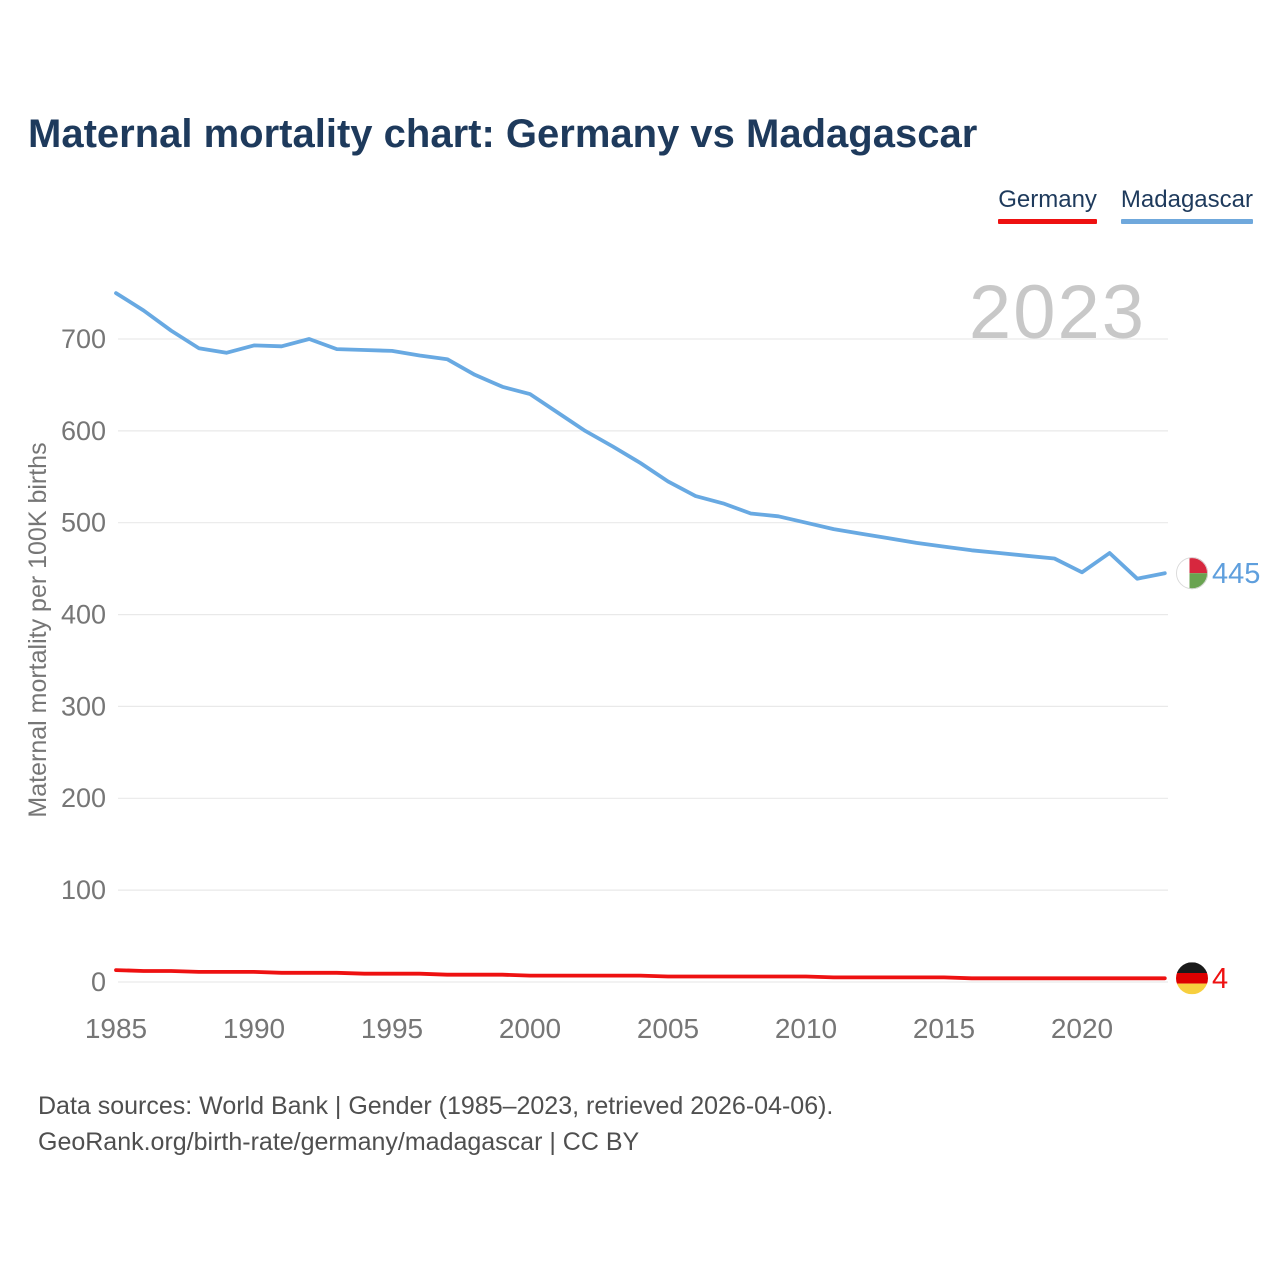 The image size is (1280, 1280). What do you see at coordinates (1057, 312) in the screenshot?
I see `year-watermark: 2023` at bounding box center [1057, 312].